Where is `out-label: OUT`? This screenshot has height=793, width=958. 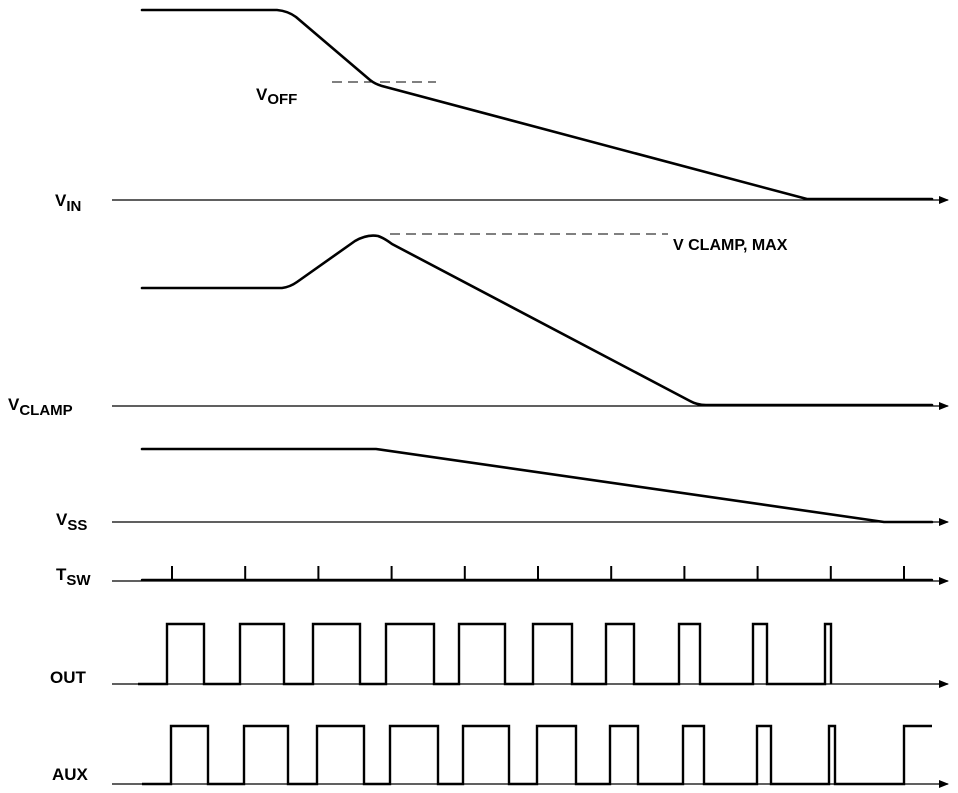 out-label: OUT is located at coordinates (68, 677).